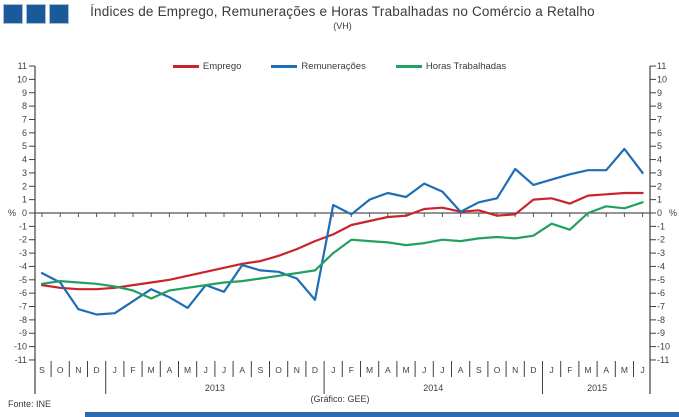  What do you see at coordinates (23, 266) in the screenshot?
I see `y-tick-label-left: -4` at bounding box center [23, 266].